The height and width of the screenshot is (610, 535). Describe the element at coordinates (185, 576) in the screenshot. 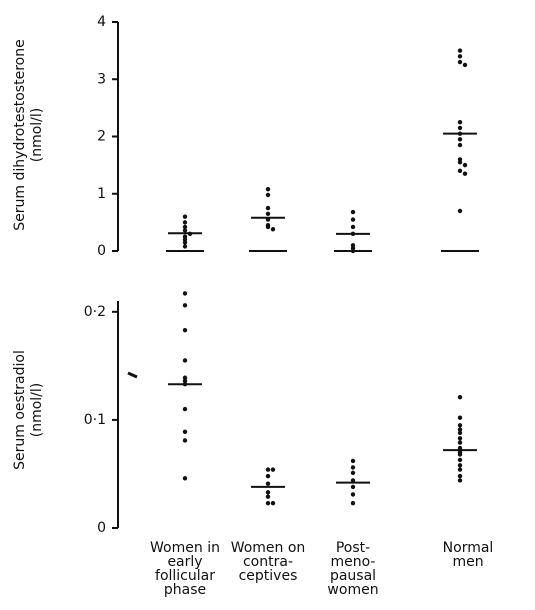

I see `category-label: follicular` at that location.